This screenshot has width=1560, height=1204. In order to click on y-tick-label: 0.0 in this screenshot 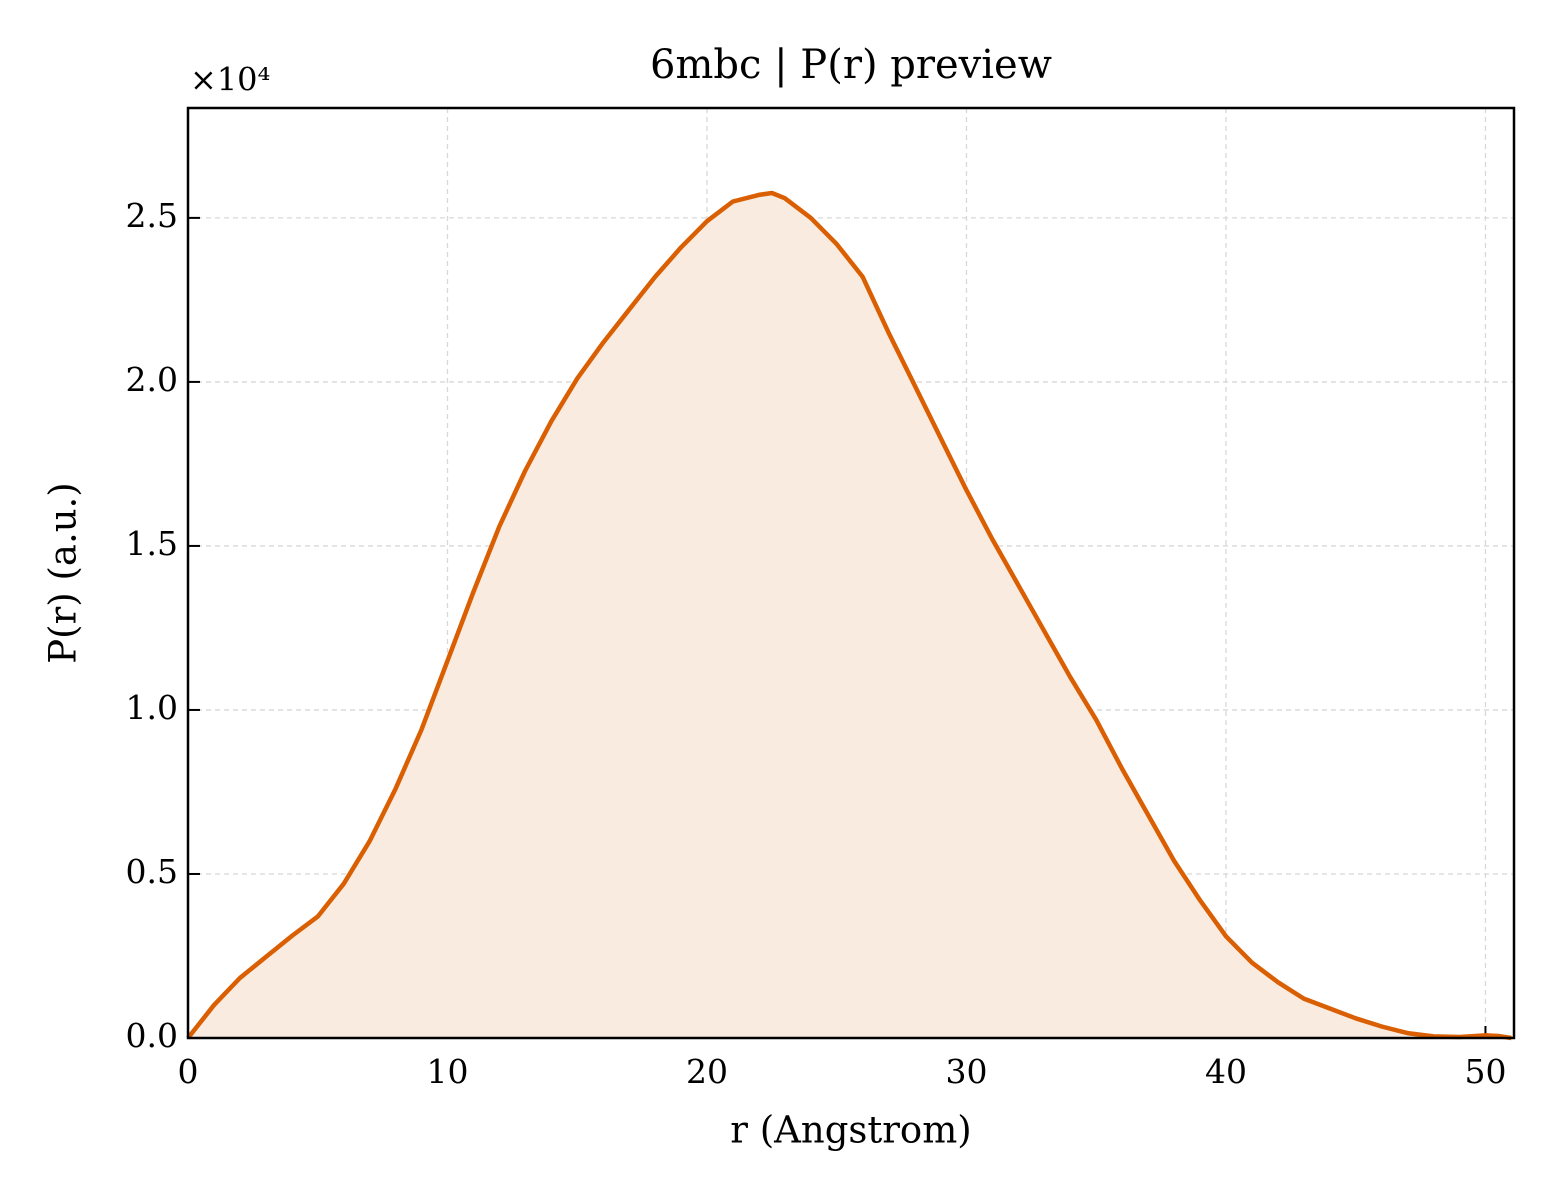, I will do `click(152, 1035)`.